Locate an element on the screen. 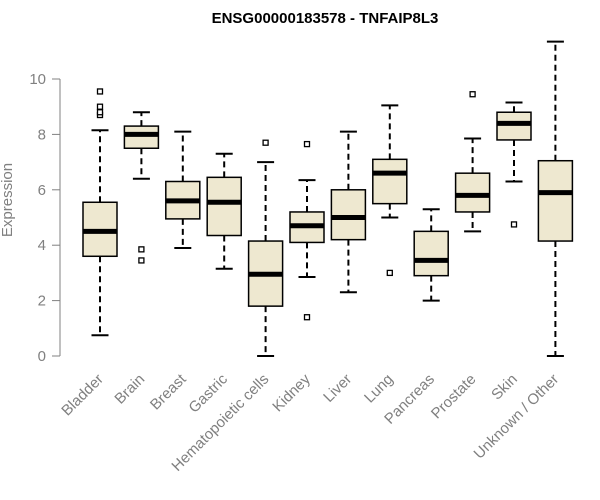  x-tick-label: Prostate is located at coordinates (454, 397).